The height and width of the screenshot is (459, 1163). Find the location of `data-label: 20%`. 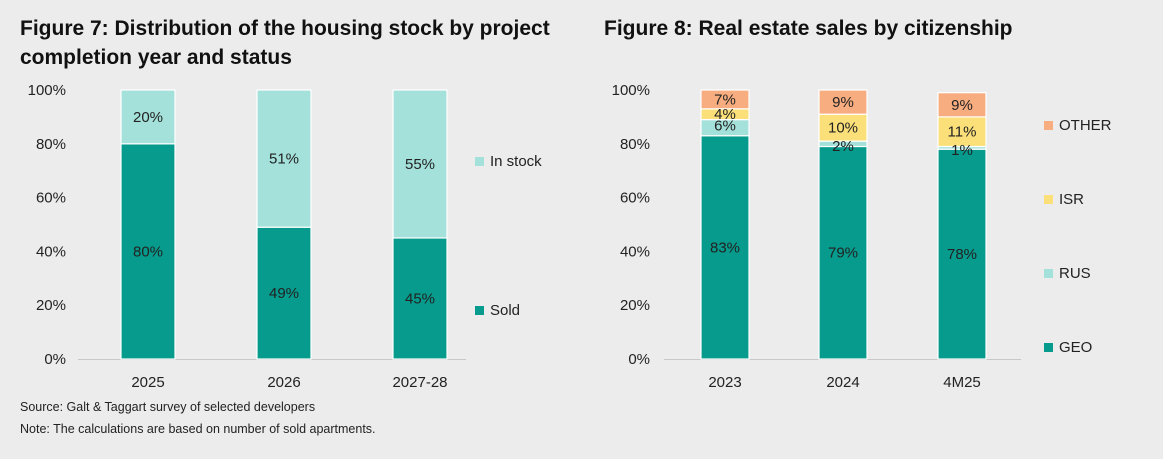

data-label: 20% is located at coordinates (148, 117).